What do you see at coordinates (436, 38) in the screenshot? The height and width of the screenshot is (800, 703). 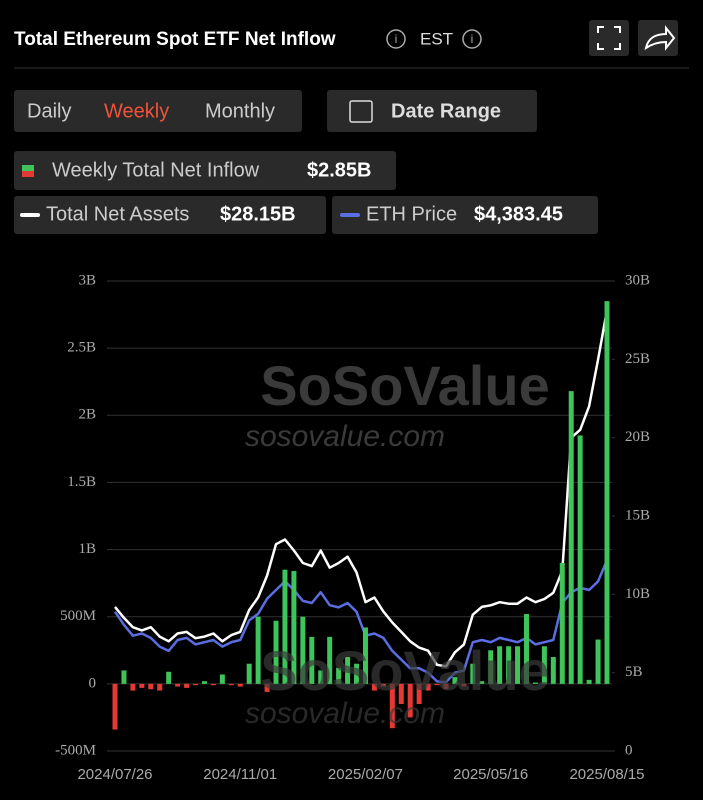 I see `timezone: EST` at bounding box center [436, 38].